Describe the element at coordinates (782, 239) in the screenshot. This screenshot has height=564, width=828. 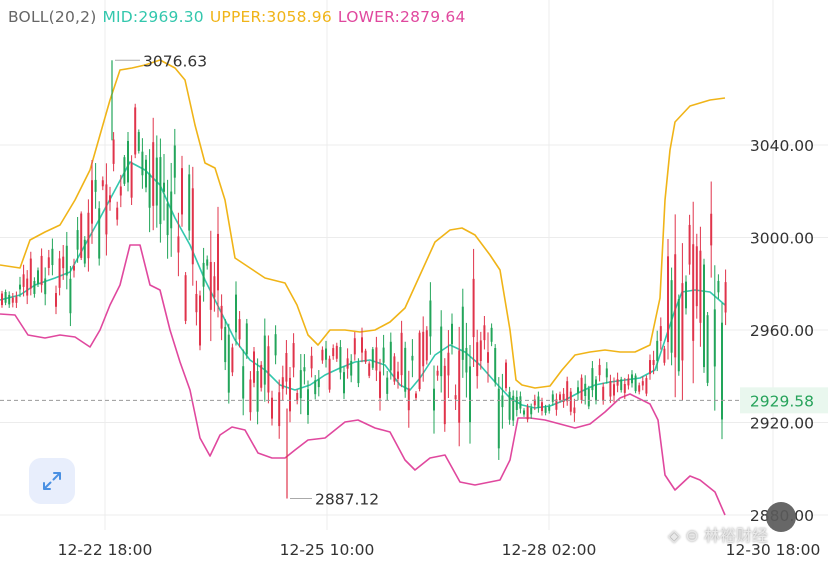
I see `price-tick-label: 3000.00` at that location.